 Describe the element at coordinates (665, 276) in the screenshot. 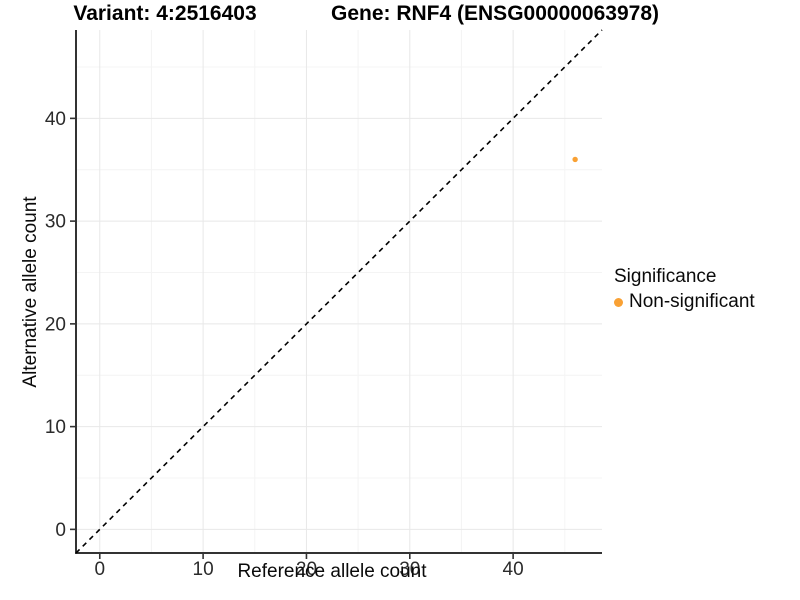

I see `legend-title: Significance` at that location.